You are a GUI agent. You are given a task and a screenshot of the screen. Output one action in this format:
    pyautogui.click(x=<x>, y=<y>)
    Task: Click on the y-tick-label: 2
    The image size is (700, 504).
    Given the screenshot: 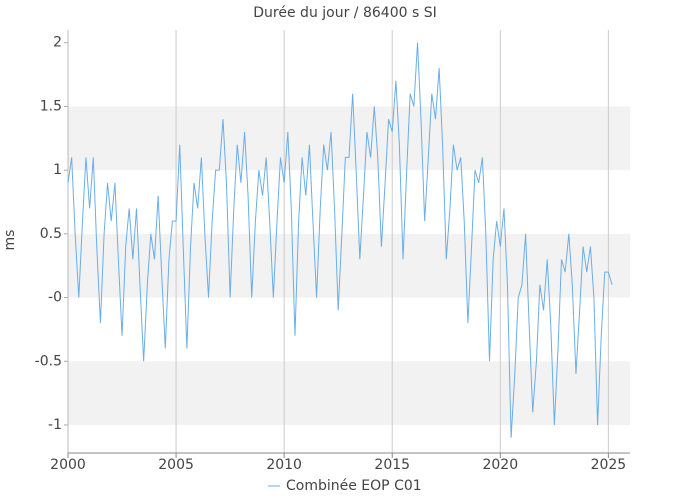 What is the action you would take?
    pyautogui.click(x=57, y=43)
    